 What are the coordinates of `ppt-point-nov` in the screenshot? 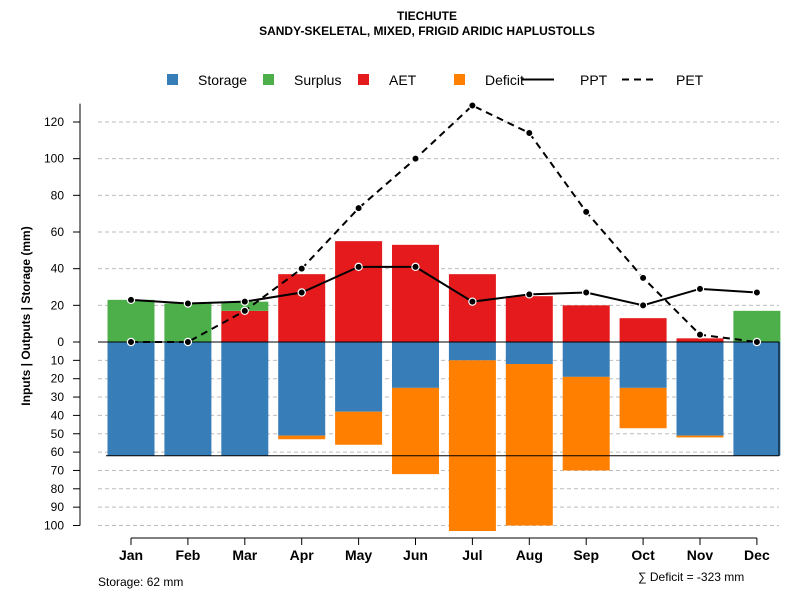 It's located at (700, 289).